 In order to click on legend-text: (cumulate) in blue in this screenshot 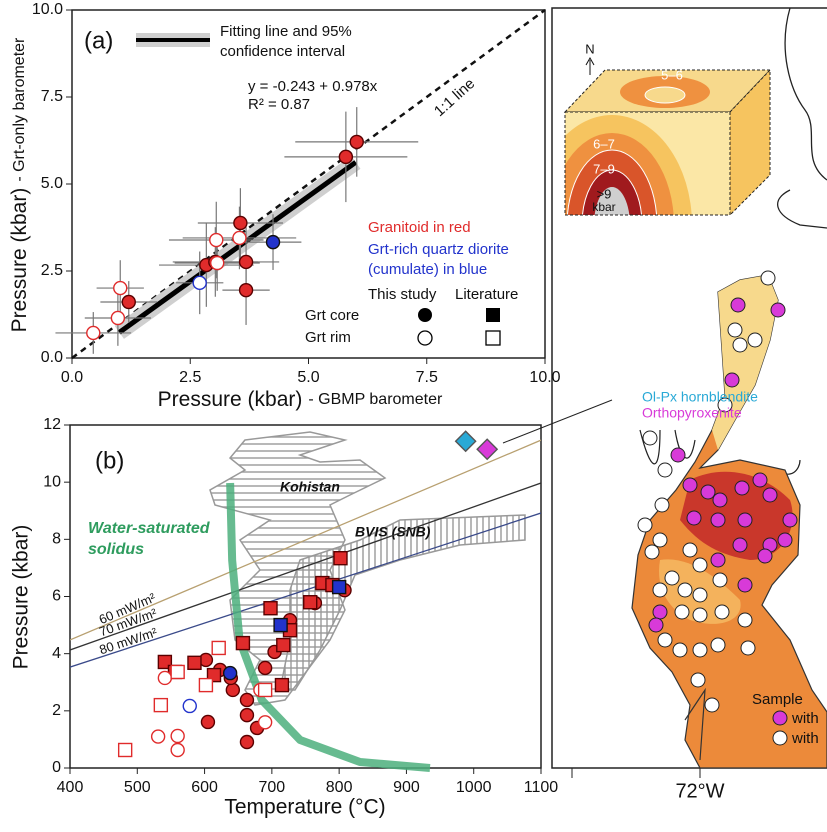, I will do `click(427, 269)`.